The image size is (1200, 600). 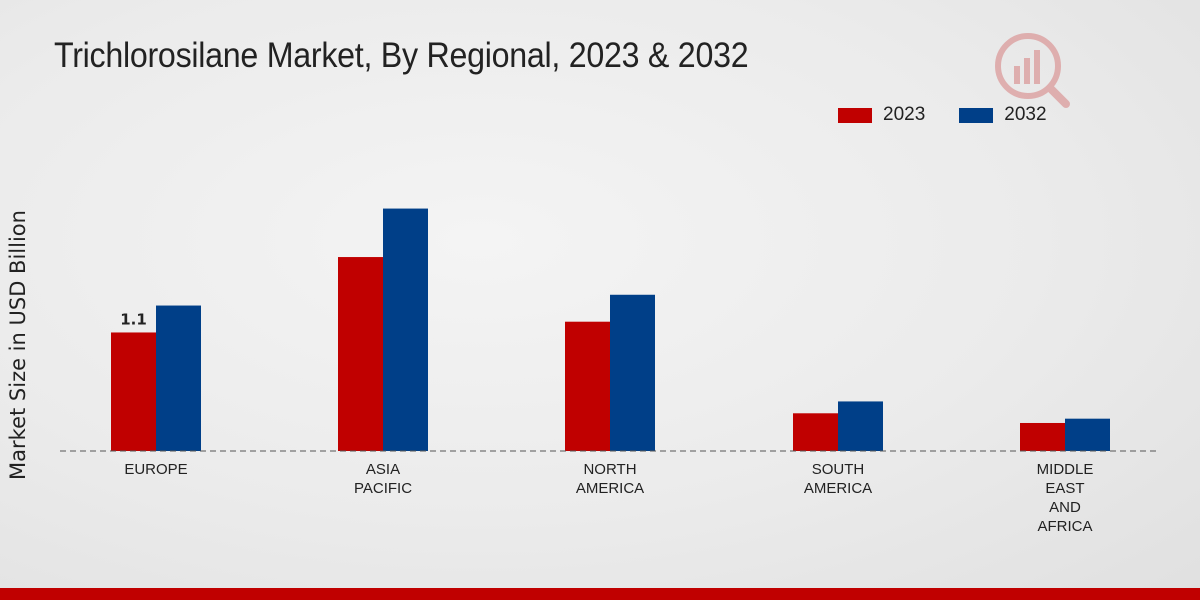 What do you see at coordinates (178, 378) in the screenshot?
I see `bar-2032-europe` at bounding box center [178, 378].